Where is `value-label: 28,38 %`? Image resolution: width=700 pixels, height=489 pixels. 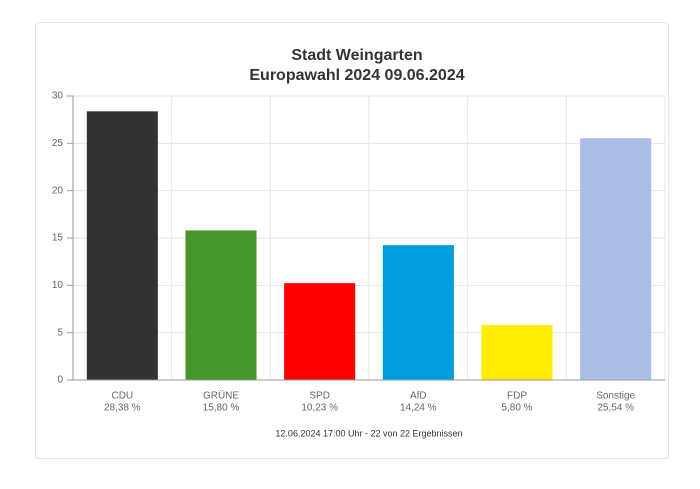 value-label: 28,38 % is located at coordinates (122, 408).